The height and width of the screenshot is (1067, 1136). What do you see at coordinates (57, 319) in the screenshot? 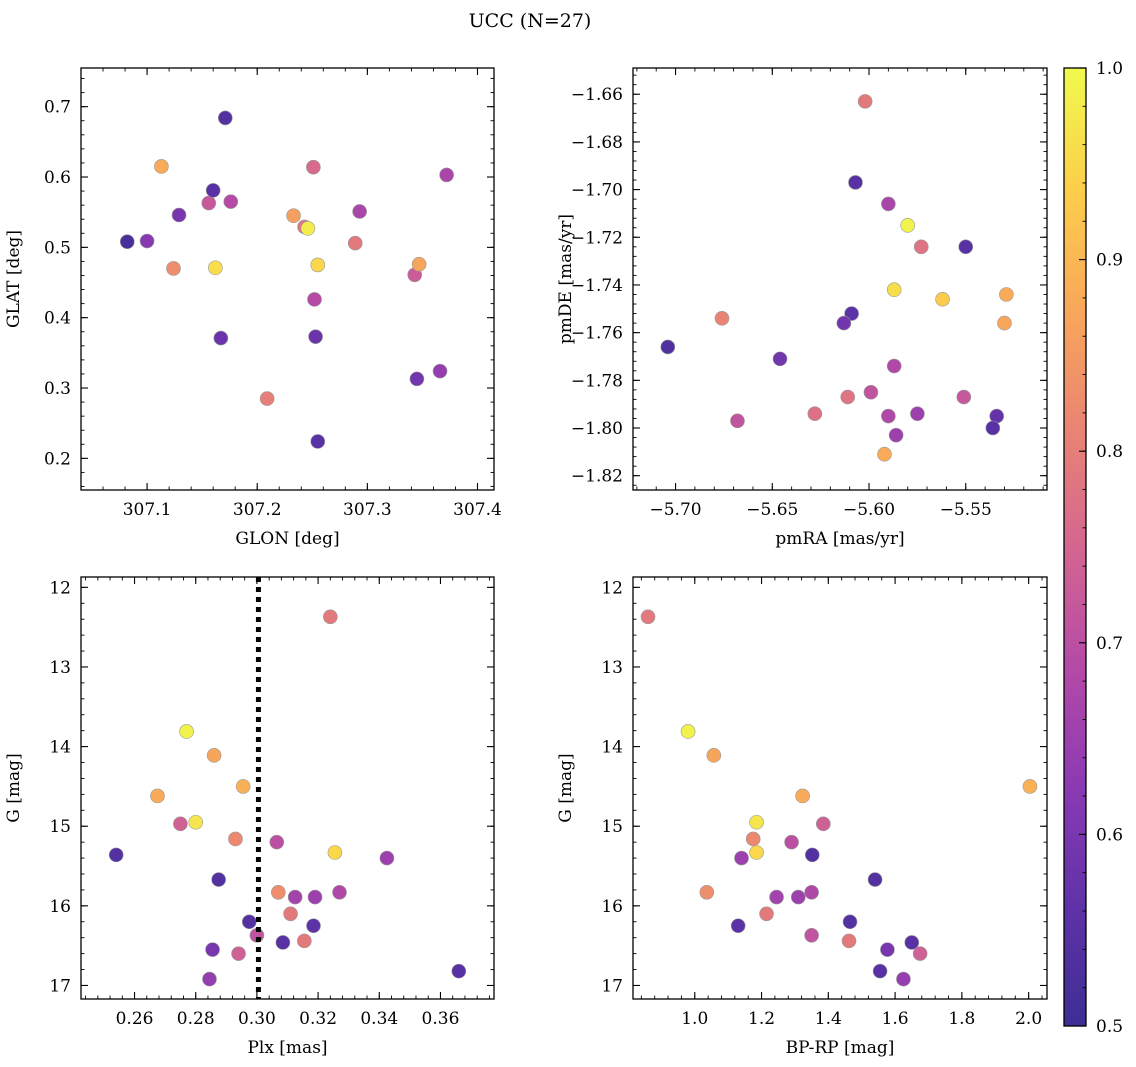
I see `y-tick-label: 0.4` at bounding box center [57, 319].